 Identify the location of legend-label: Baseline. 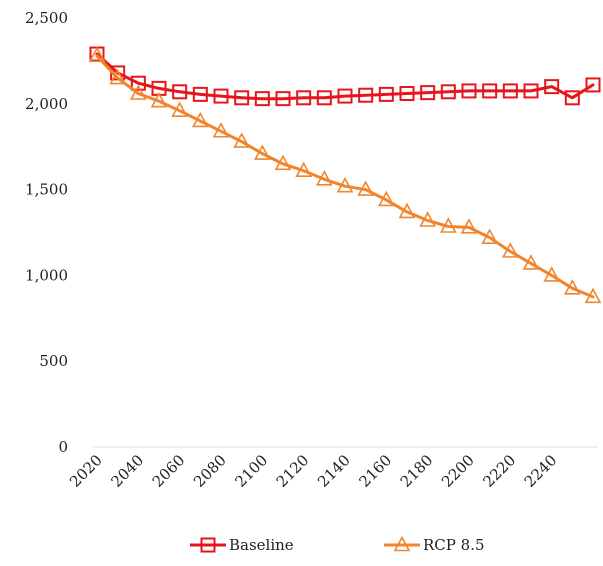
(261, 545).